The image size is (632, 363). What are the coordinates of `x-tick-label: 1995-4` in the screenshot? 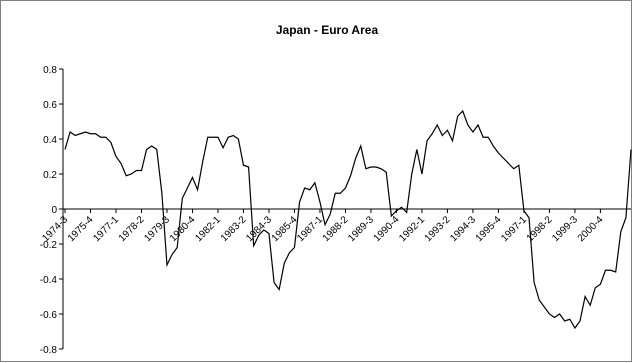 It's located at (489, 229).